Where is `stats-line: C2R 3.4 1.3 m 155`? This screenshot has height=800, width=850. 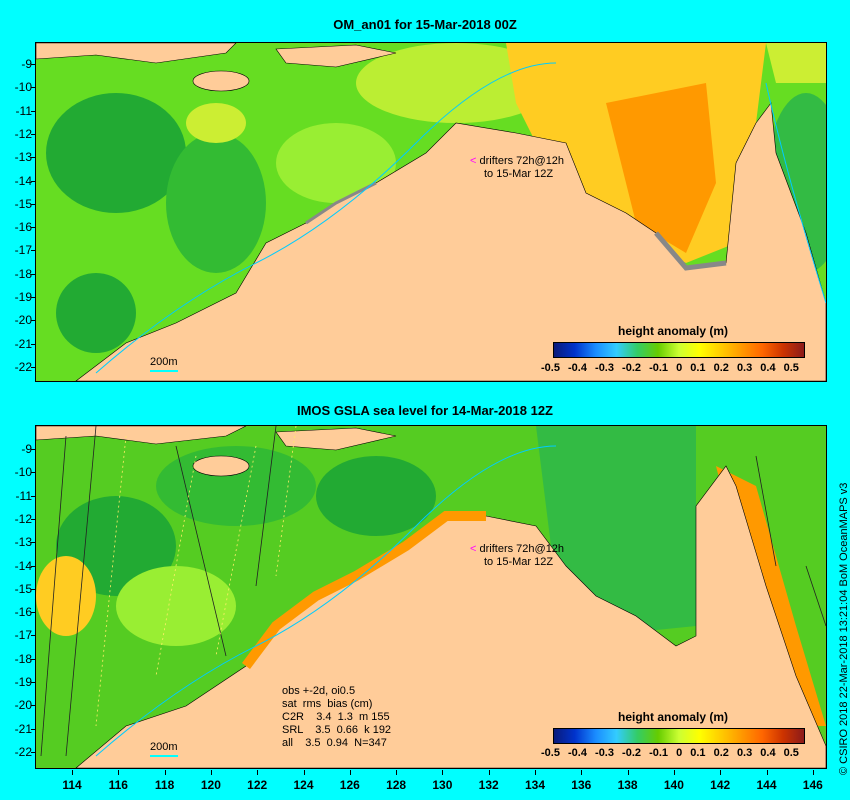 stats-line: C2R 3.4 1.3 m 155 is located at coordinates (336, 717).